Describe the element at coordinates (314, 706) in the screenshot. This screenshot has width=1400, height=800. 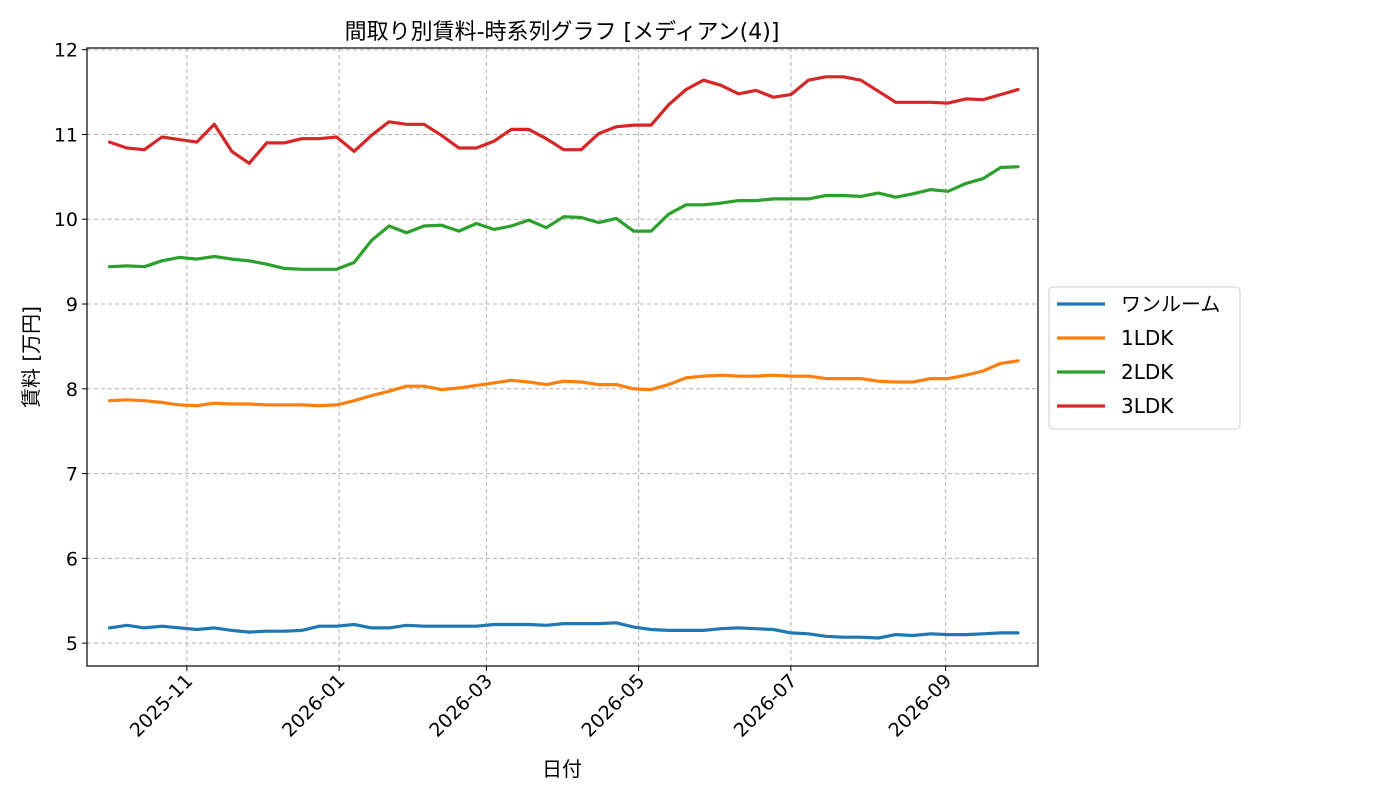
I see `x-tick-label: 2026-01` at that location.